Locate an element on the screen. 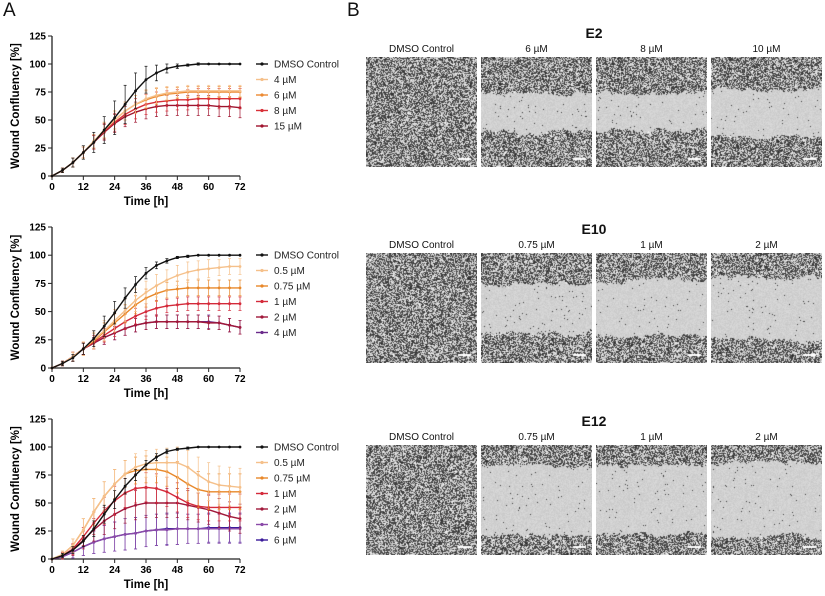  x-tick-label: 60 is located at coordinates (209, 187).